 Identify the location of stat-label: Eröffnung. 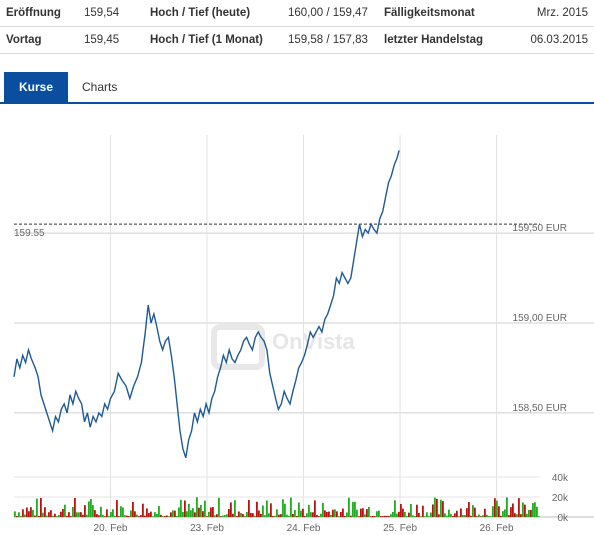
(39, 13).